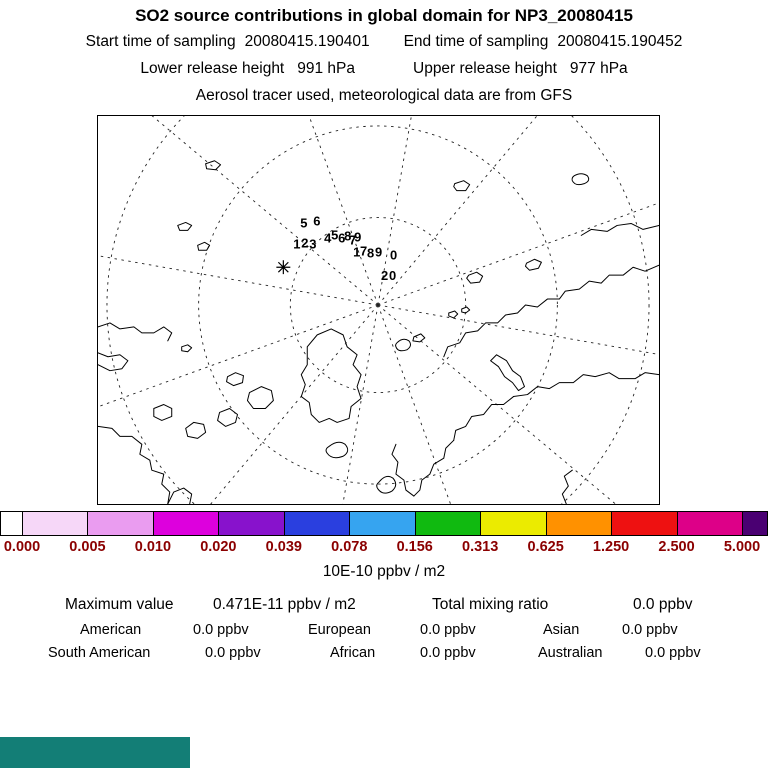 The image size is (768, 768). I want to click on start-time-value: 20080415.190401, so click(307, 41).